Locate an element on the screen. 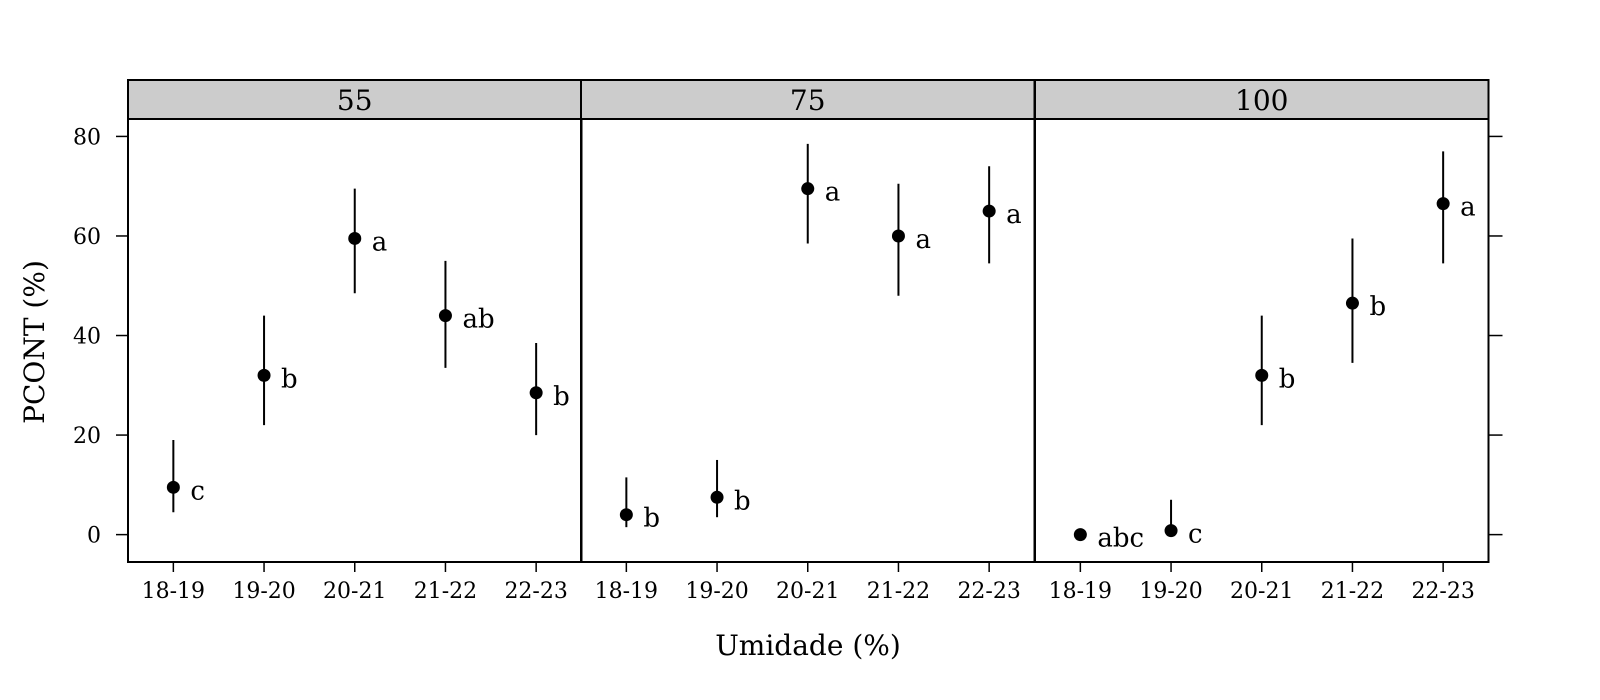 Image resolution: width=1600 pixels, height=700 pixels. strip-label: 100 is located at coordinates (1261, 100).